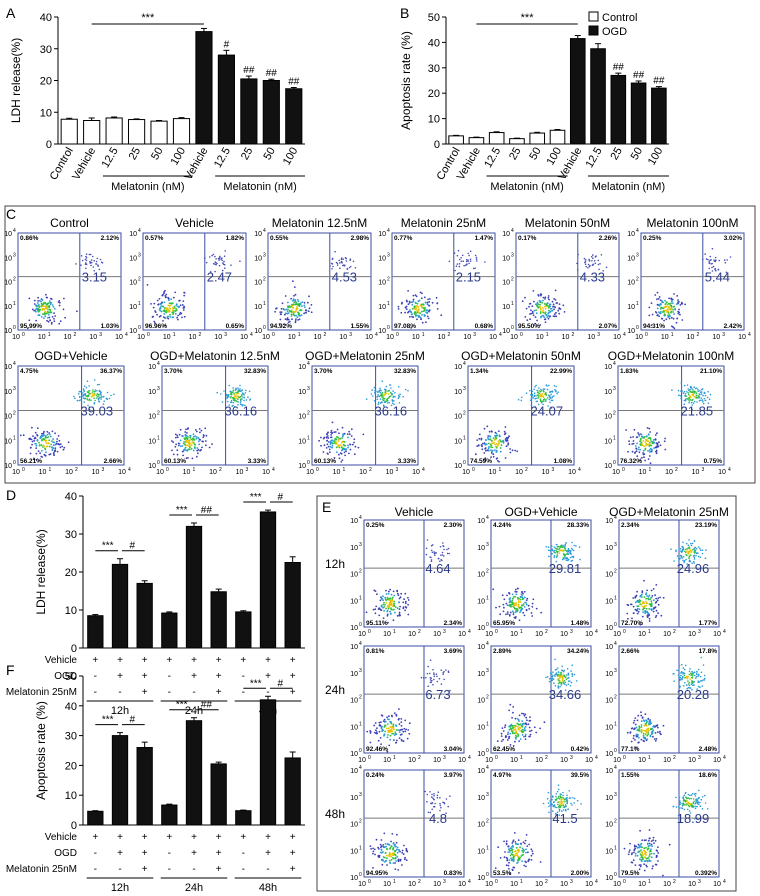  What do you see at coordinates (565, 568) in the screenshot?
I see `apoptosis-value: 29.81` at bounding box center [565, 568].